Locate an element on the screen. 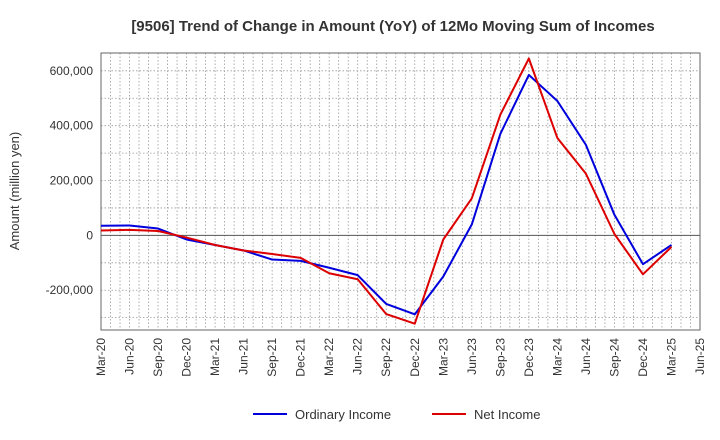 Image resolution: width=720 pixels, height=440 pixels. x-tick-label: Dec-20 is located at coordinates (187, 357).